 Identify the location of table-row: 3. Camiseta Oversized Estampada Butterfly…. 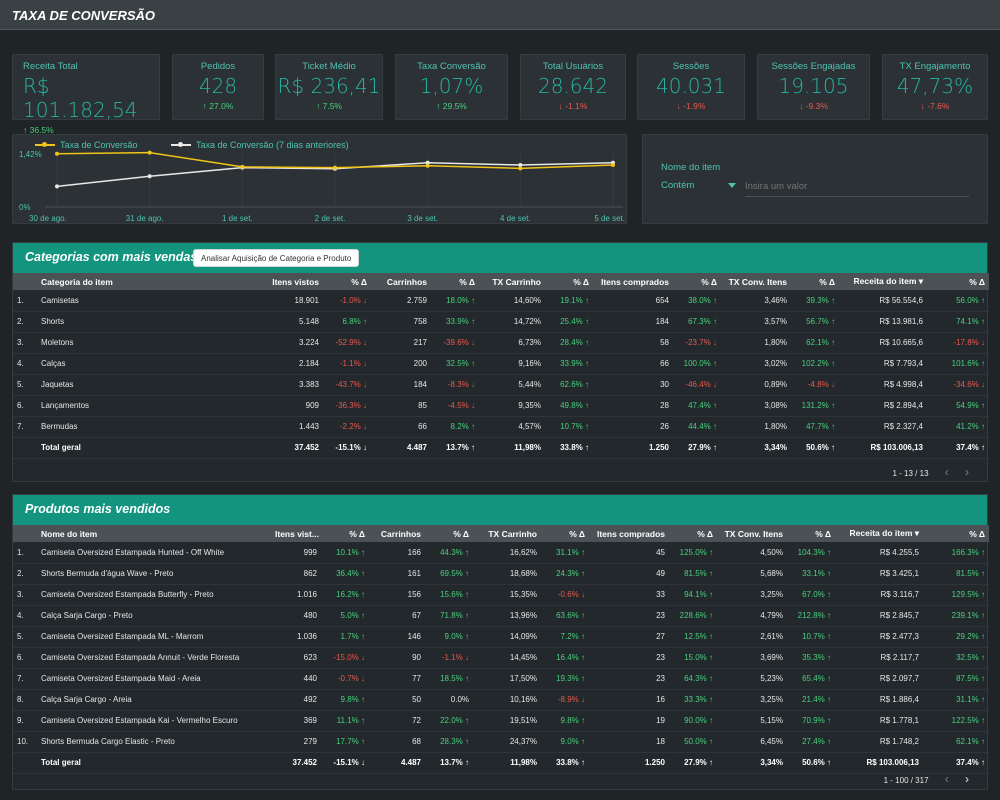
(501, 595).